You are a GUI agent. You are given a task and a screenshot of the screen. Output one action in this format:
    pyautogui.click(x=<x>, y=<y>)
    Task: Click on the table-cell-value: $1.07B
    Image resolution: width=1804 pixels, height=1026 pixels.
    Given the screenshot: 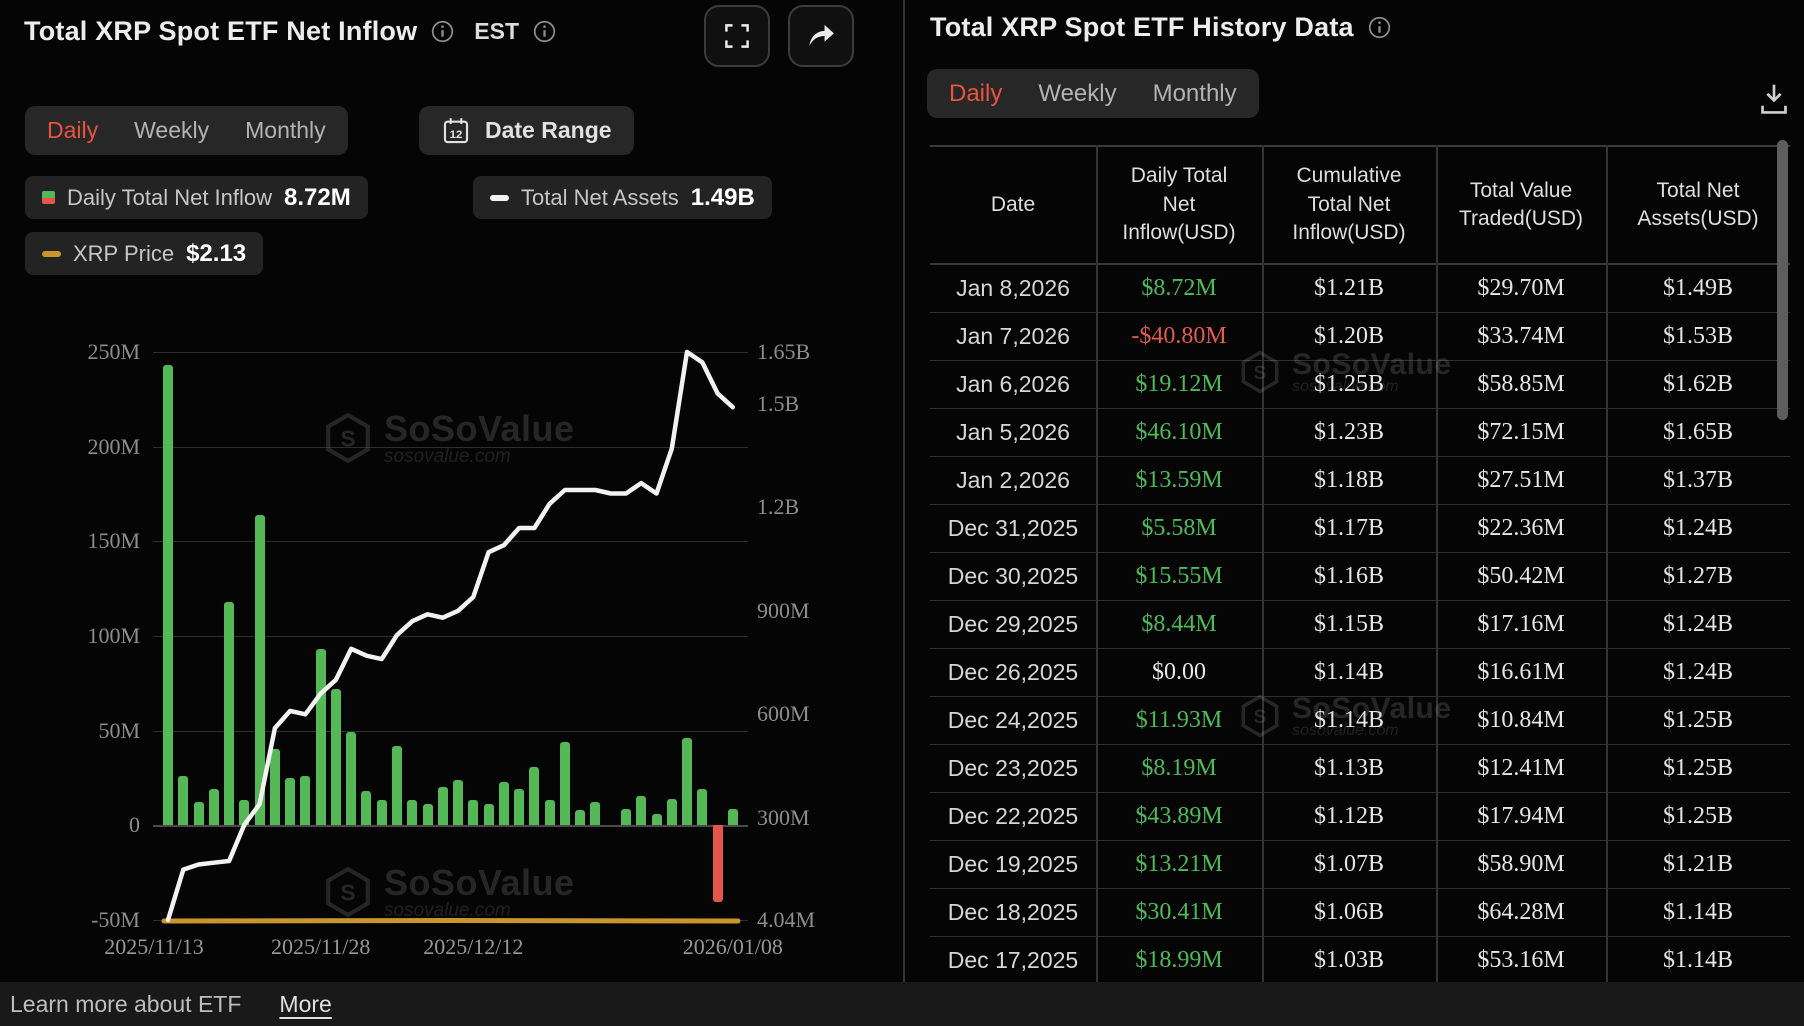 What is the action you would take?
    pyautogui.click(x=1348, y=864)
    